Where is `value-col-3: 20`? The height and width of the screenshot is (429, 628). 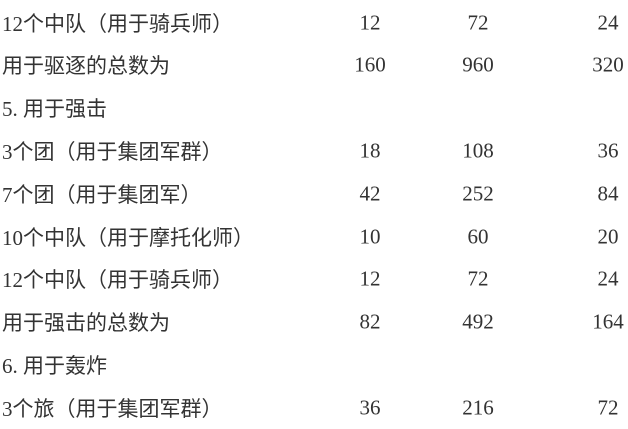
value-col-3: 20 is located at coordinates (608, 236).